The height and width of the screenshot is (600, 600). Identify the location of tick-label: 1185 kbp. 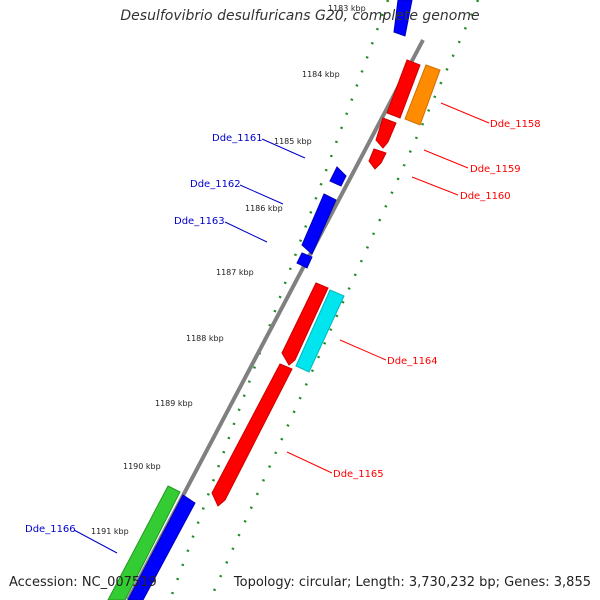
(293, 141).